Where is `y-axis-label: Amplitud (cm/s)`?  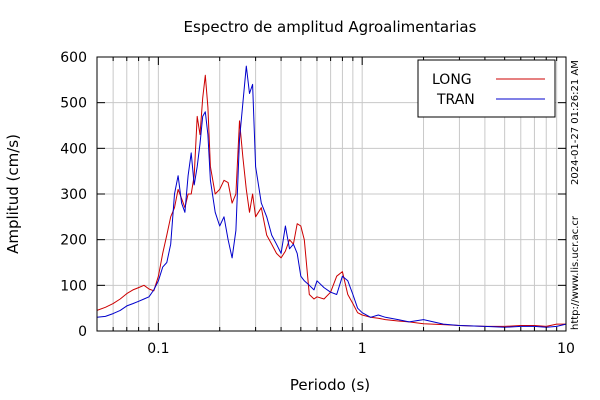 y-axis-label: Amplitud (cm/s) is located at coordinates (13, 194).